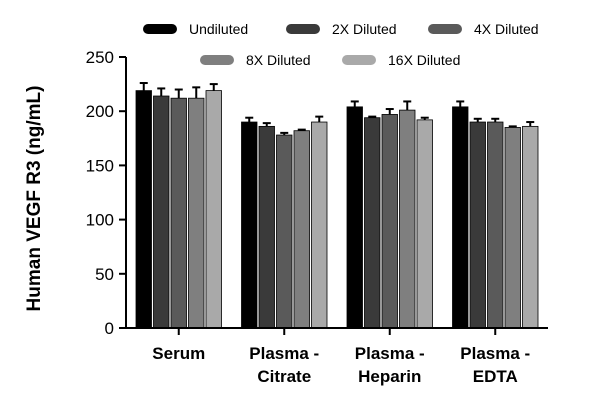 The height and width of the screenshot is (417, 600). What do you see at coordinates (389, 376) in the screenshot?
I see `x-category-label: Heparin` at bounding box center [389, 376].